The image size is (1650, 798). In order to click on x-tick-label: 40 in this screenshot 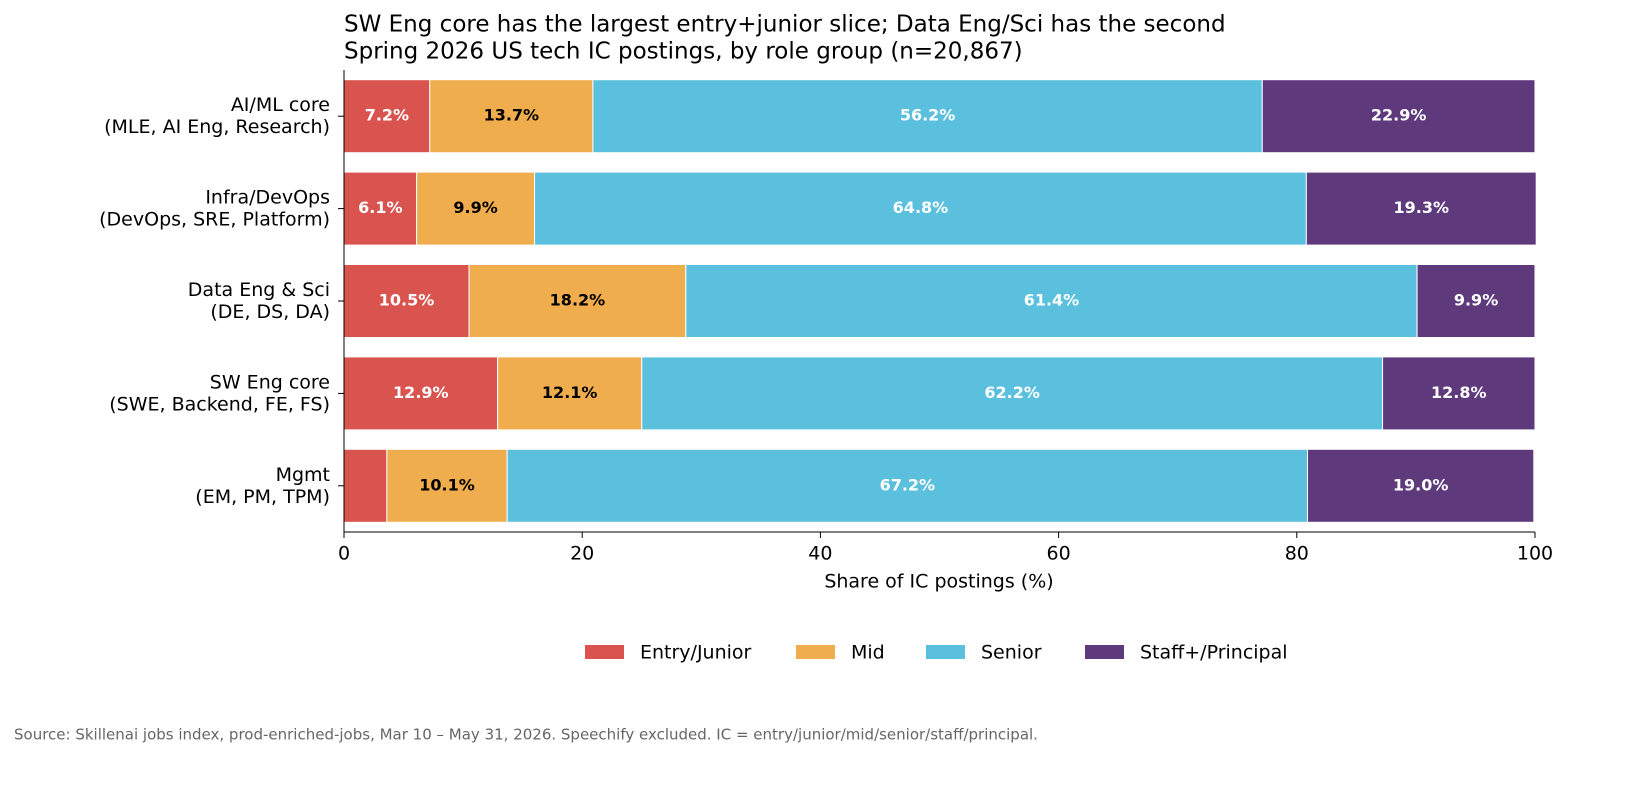, I will do `click(820, 554)`.